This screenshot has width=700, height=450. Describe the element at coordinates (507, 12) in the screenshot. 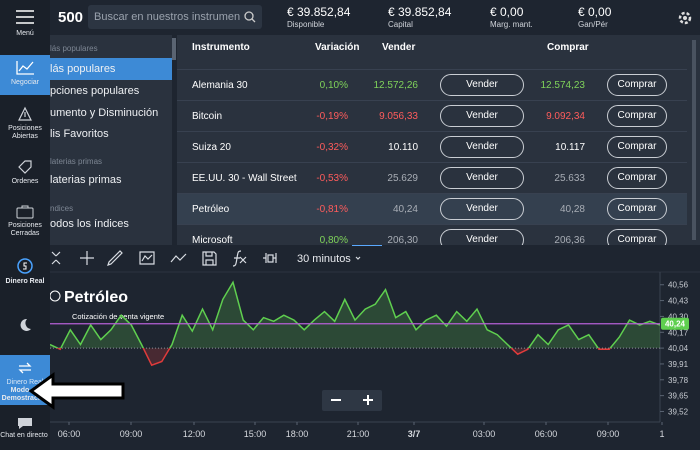

I see `stat-value: € 0,00` at that location.